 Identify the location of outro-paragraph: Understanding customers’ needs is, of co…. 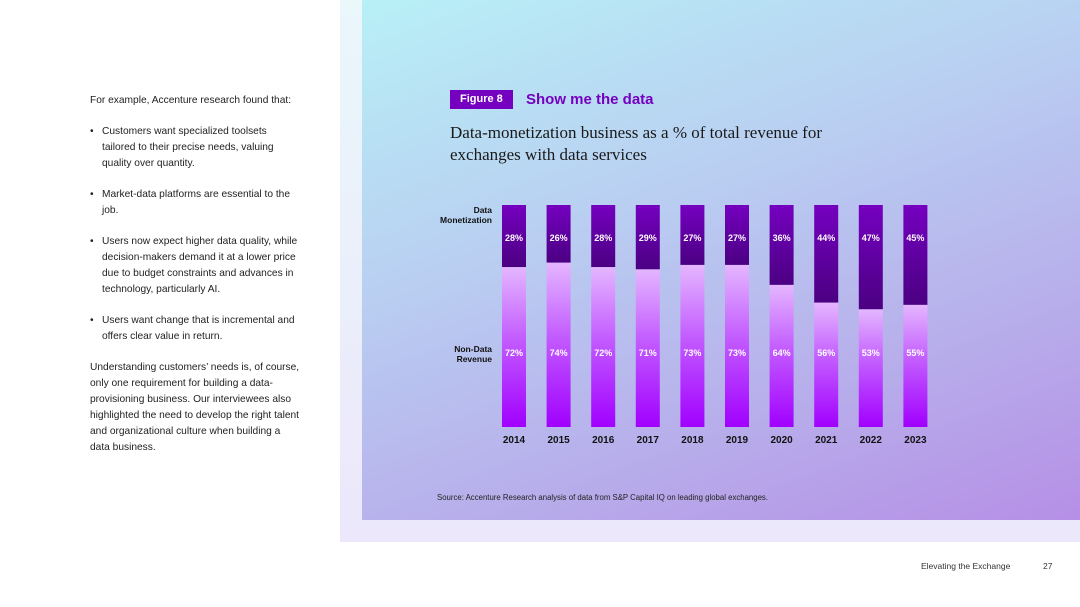
(195, 407).